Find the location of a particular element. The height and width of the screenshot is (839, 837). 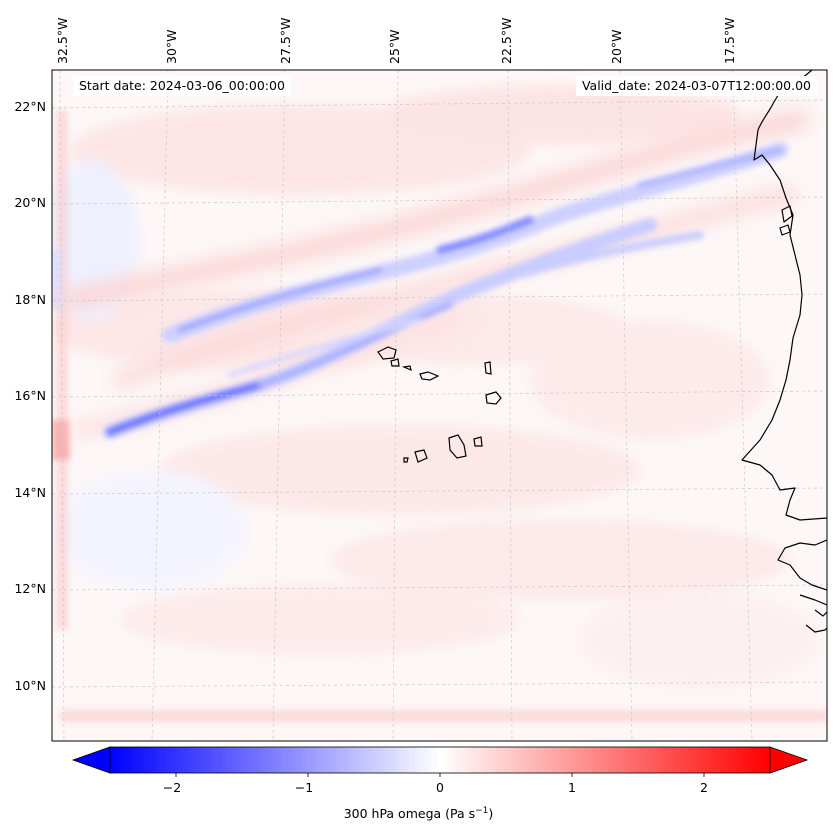

latitude-labels: 22°N 20°N 18°N 16°N 14°N 12°N 10°N is located at coordinates (30, 396).